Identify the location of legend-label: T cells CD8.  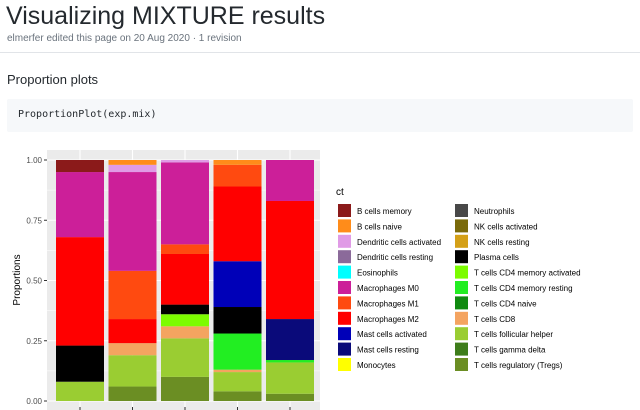
(495, 319).